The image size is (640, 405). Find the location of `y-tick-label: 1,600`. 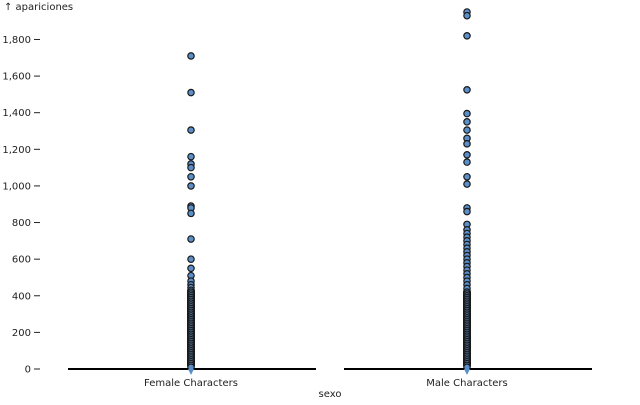

y-tick-label: 1,600 is located at coordinates (16, 77).